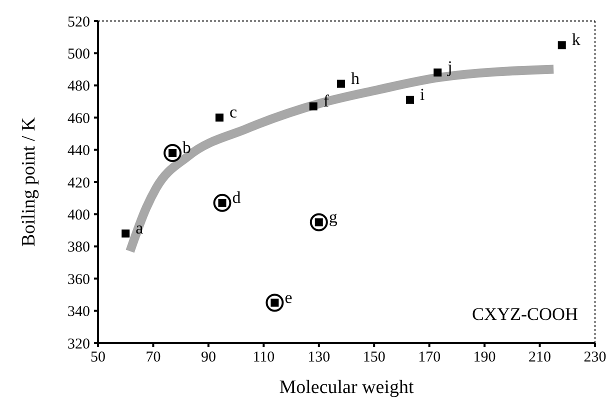 The width and height of the screenshot is (607, 405). Describe the element at coordinates (540, 358) in the screenshot. I see `x-tick-label: 210` at that location.